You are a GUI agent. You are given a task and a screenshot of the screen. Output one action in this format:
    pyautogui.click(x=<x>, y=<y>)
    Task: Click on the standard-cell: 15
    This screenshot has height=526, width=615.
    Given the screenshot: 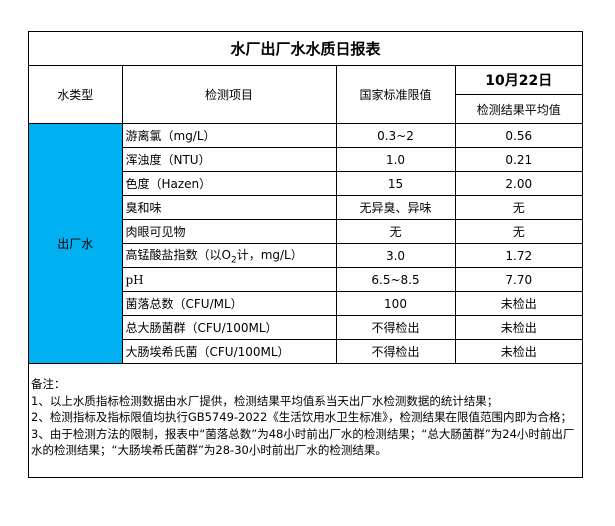 What is the action you would take?
    pyautogui.click(x=395, y=183)
    